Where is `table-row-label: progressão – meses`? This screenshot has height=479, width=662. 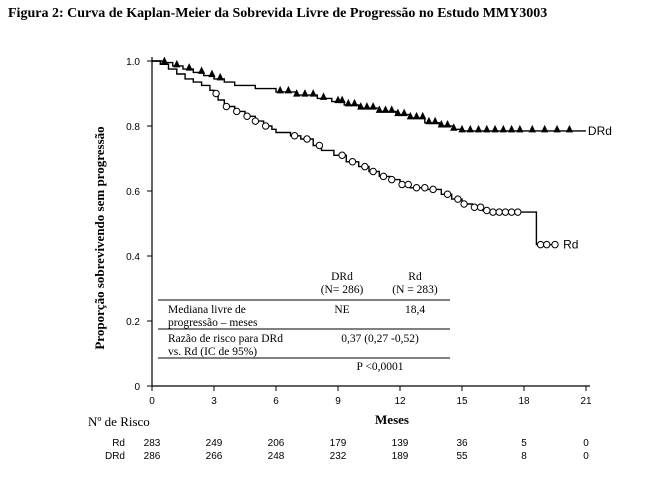
table-row-label: progressão – meses is located at coordinates (213, 323).